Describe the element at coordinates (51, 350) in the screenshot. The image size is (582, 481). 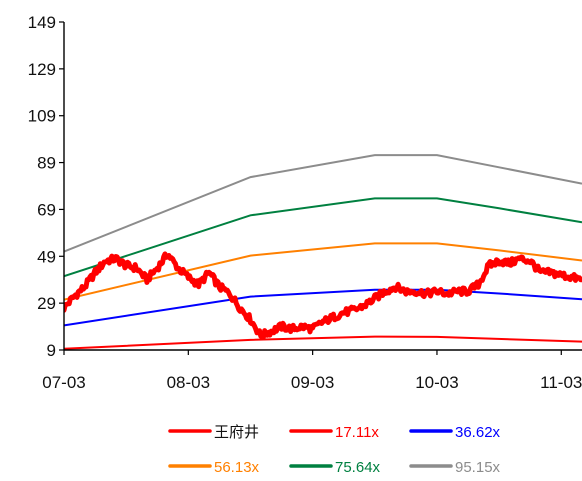
I see `y-tick-label: 9` at that location.